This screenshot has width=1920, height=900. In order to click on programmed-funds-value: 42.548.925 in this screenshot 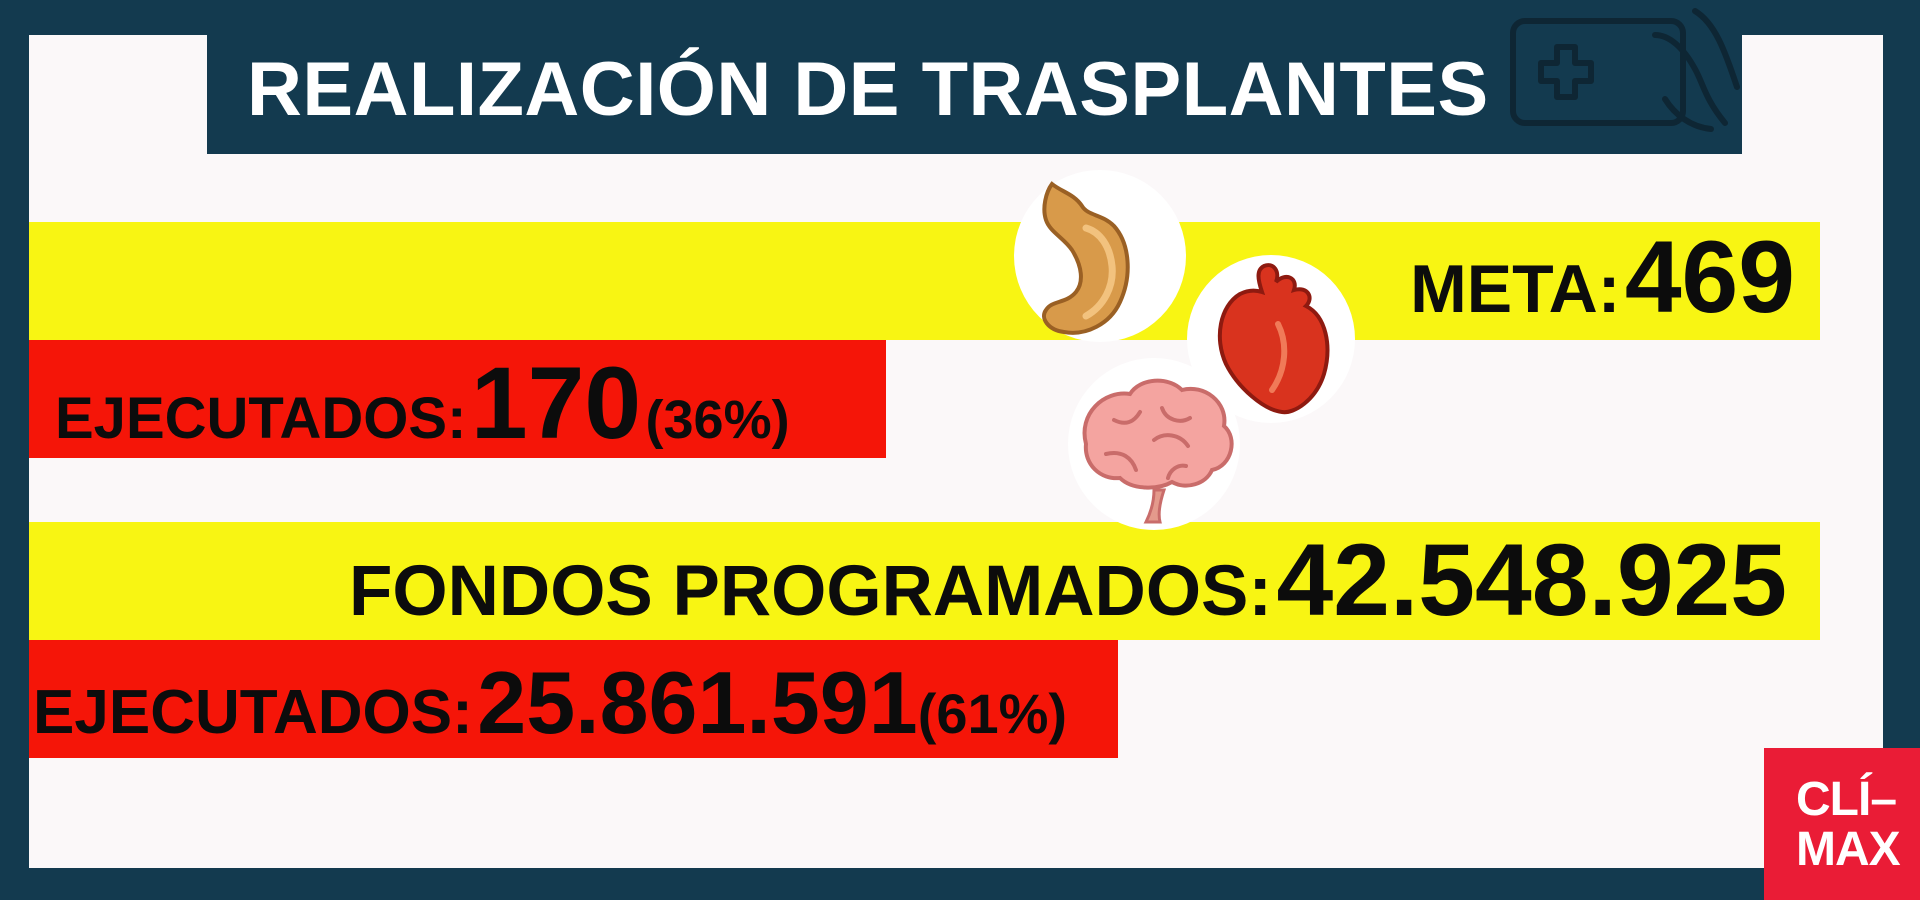, I will do `click(1532, 580)`.